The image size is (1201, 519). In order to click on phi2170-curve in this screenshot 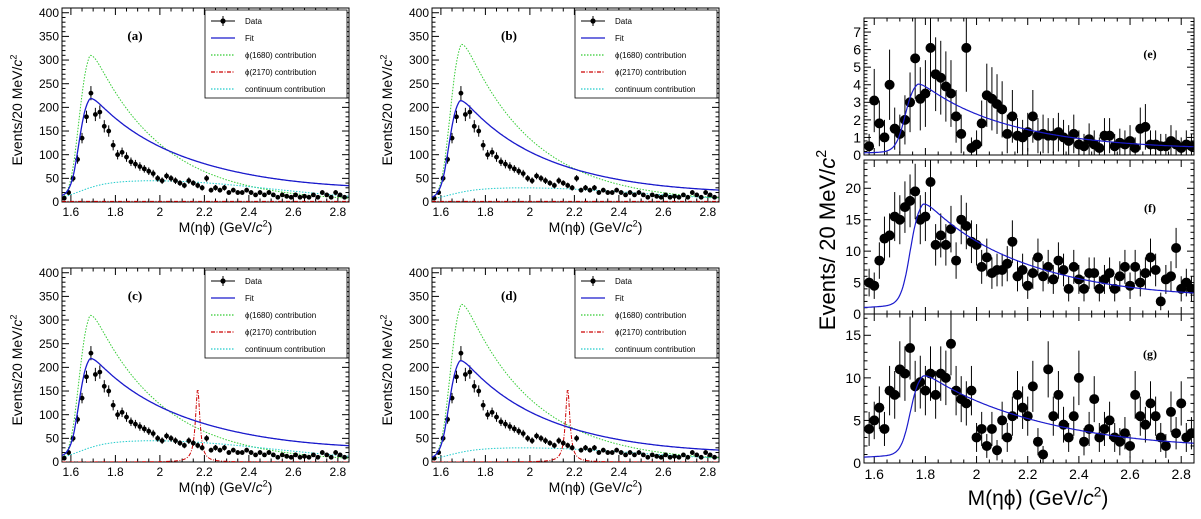, I will do `click(575, 426)`.